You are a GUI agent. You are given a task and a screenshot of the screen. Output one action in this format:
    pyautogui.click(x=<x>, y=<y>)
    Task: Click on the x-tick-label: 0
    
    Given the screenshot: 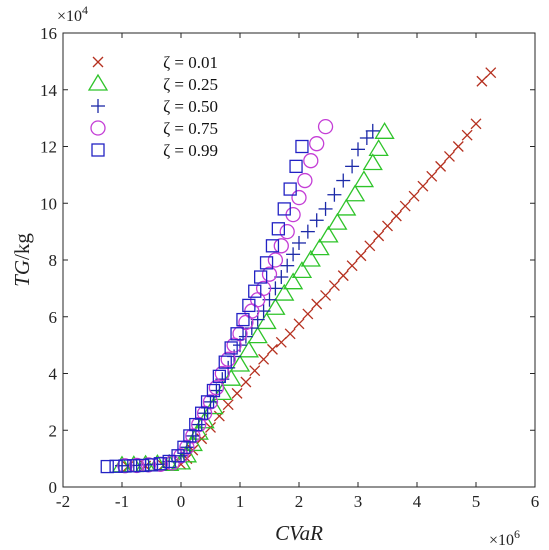 What is the action you would take?
    pyautogui.click(x=181, y=501)
    